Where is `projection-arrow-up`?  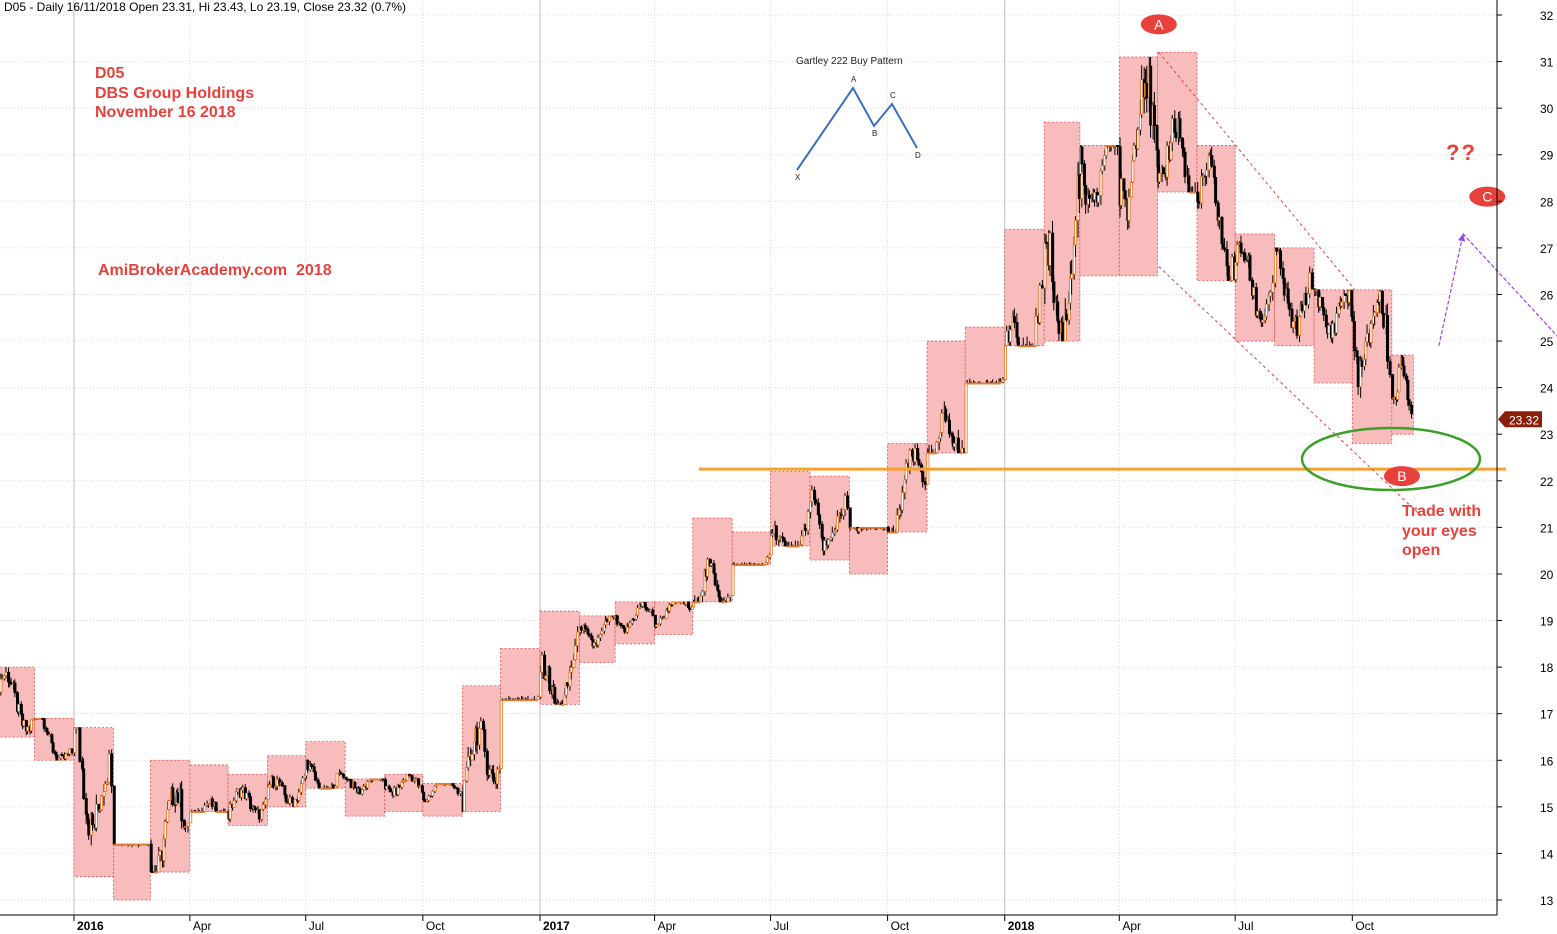 projection-arrow-up is located at coordinates (1462, 237).